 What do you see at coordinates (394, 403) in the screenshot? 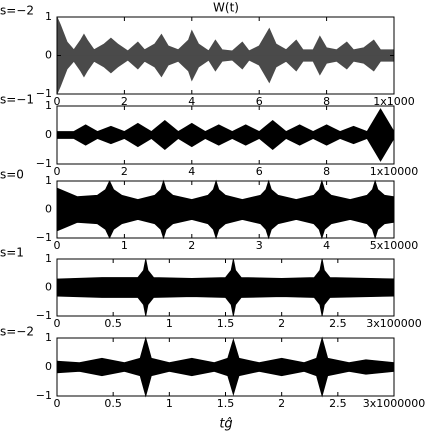
I see `x-tick-label: 3x1000000` at bounding box center [394, 403].